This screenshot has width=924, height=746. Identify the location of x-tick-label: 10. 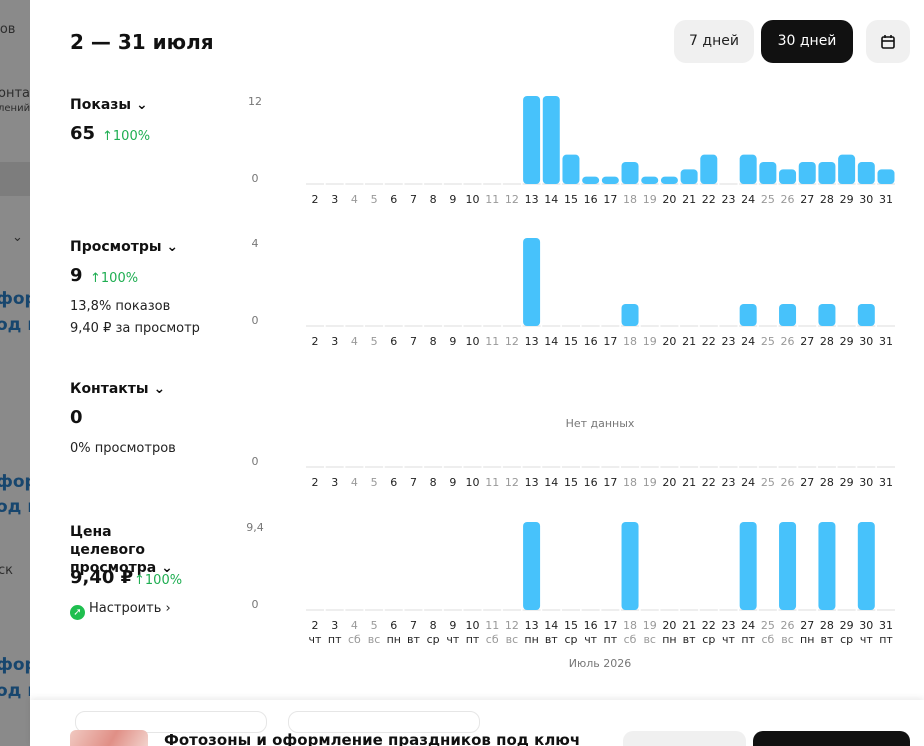
(473, 341).